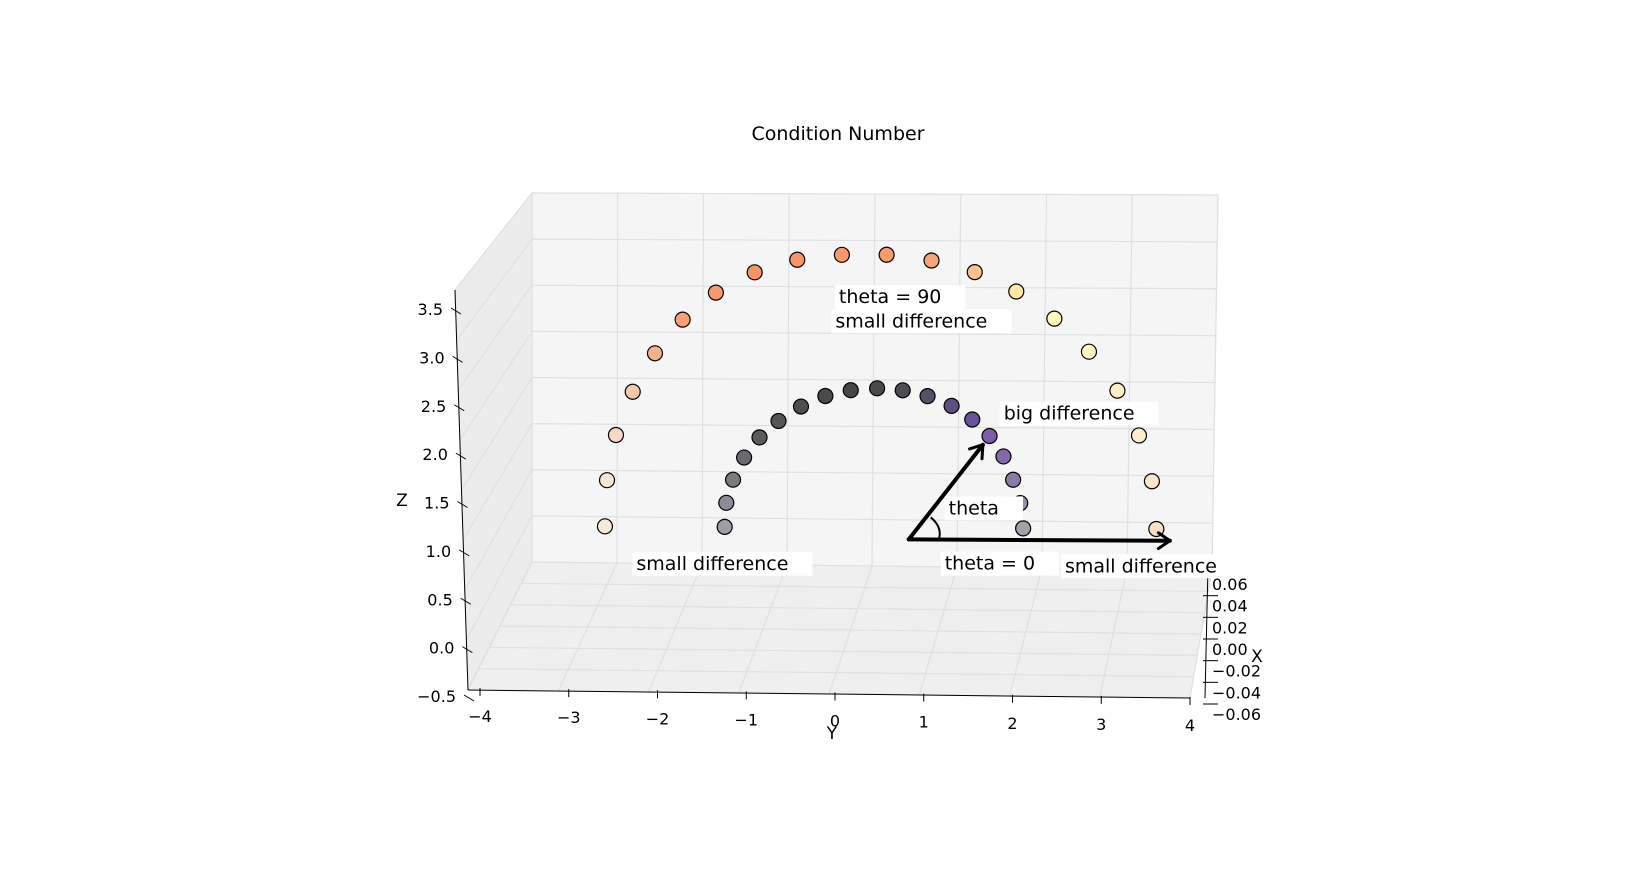 This screenshot has width=1626, height=887. Describe the element at coordinates (436, 503) in the screenshot. I see `z-tick-label: 1.5` at that location.